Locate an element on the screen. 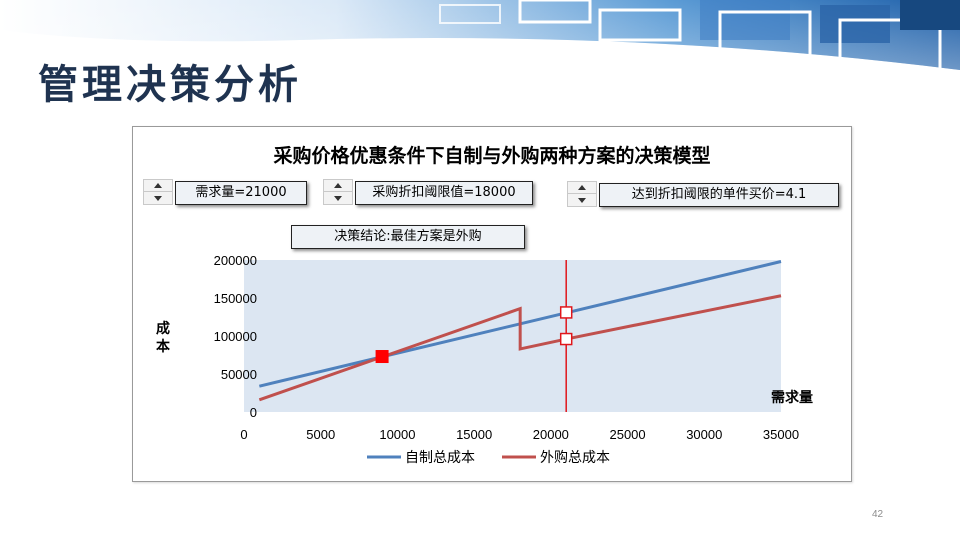 This screenshot has height=540, width=960. threshold-spinner-down is located at coordinates (338, 198).